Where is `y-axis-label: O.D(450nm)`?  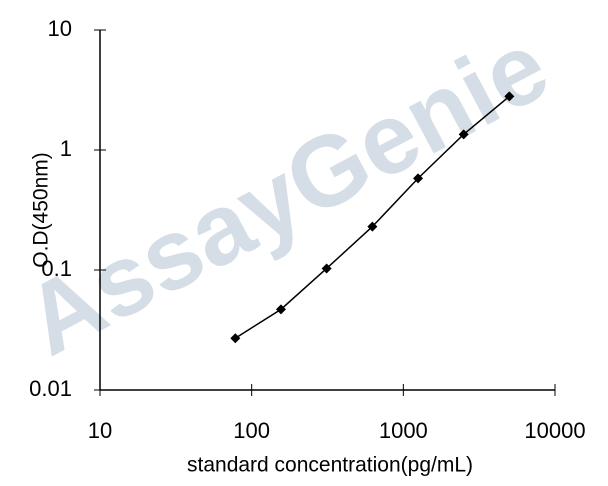
y-axis-label: O.D(450nm) is located at coordinates (41, 210).